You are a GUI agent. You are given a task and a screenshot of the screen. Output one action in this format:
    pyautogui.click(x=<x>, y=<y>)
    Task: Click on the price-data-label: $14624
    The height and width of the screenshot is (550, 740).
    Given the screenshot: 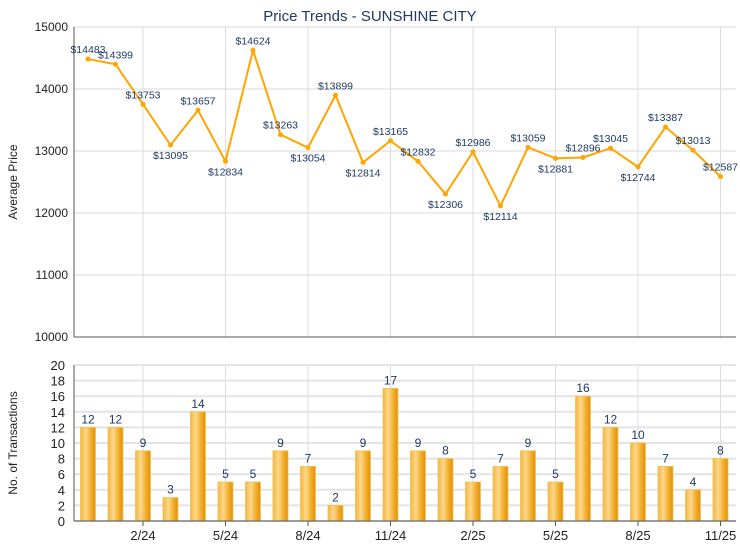 What is the action you would take?
    pyautogui.click(x=252, y=41)
    